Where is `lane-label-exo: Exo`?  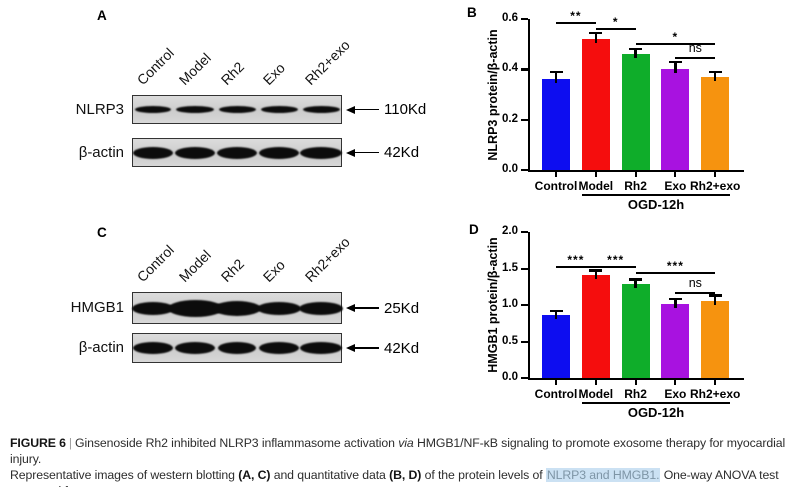 lane-label-exo: Exo is located at coordinates (274, 270).